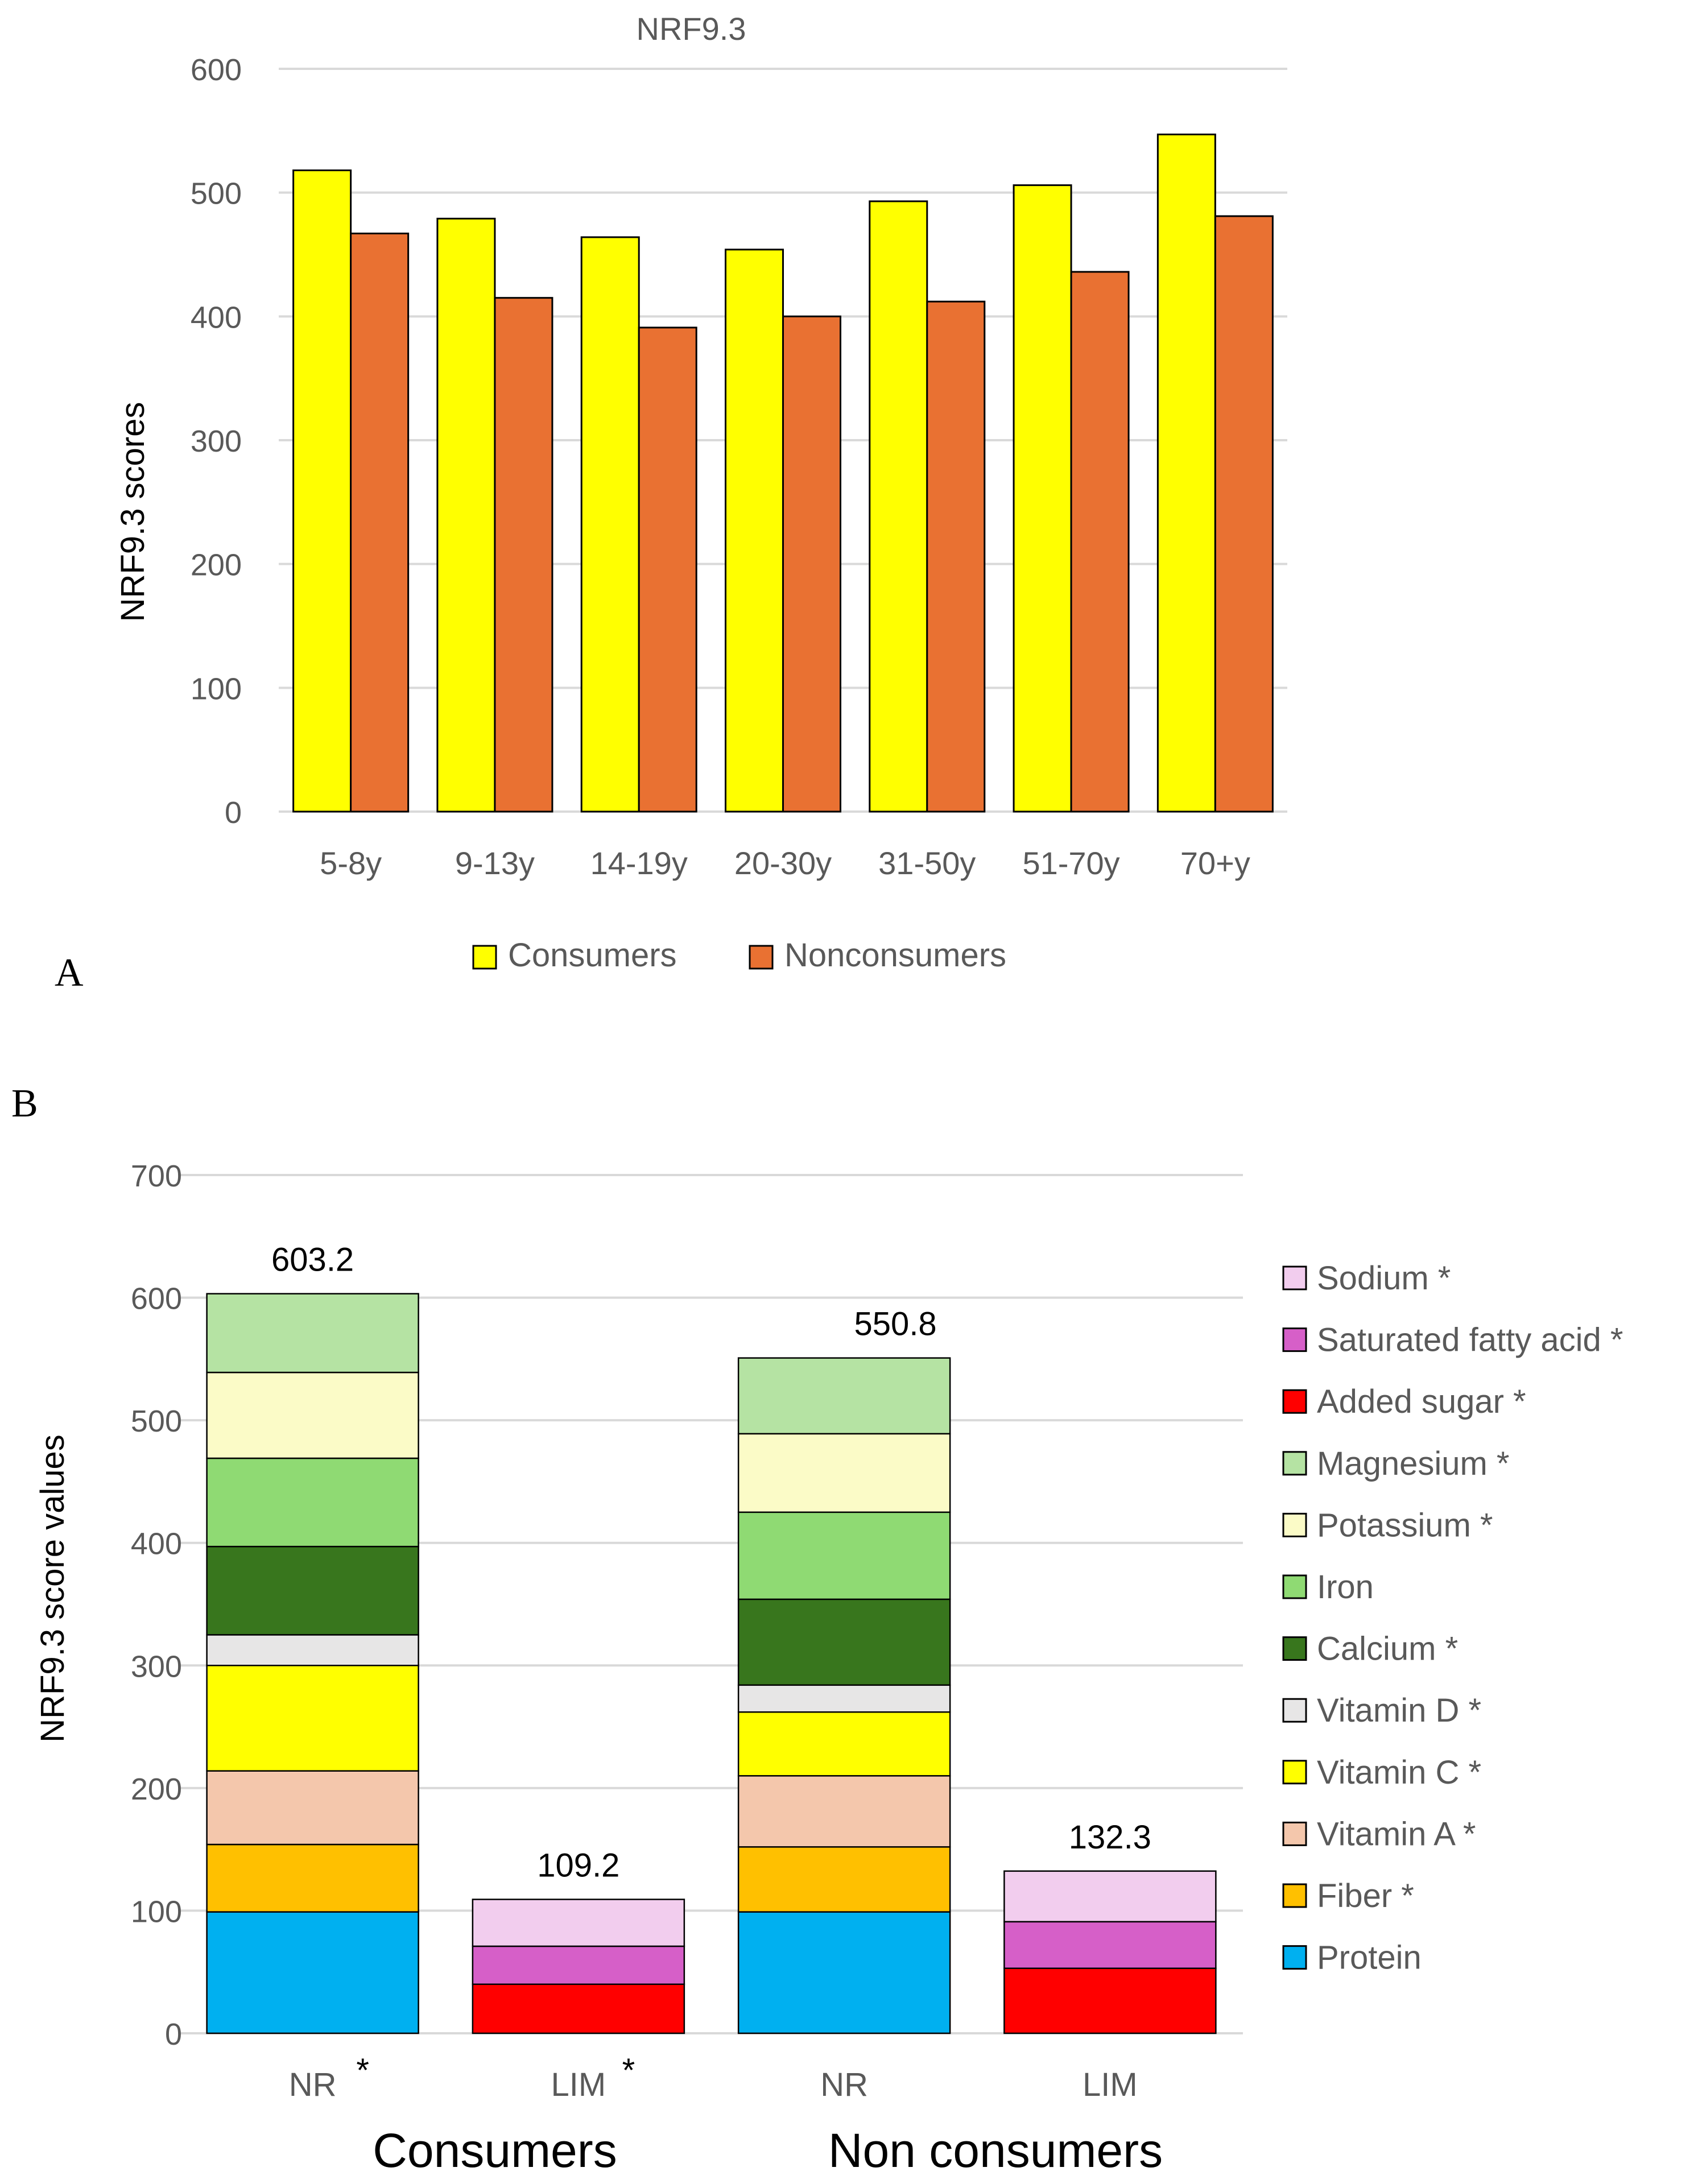 The image size is (1698, 2184). I want to click on legend-label-added-sugar: Added sugar *, so click(1422, 1401).